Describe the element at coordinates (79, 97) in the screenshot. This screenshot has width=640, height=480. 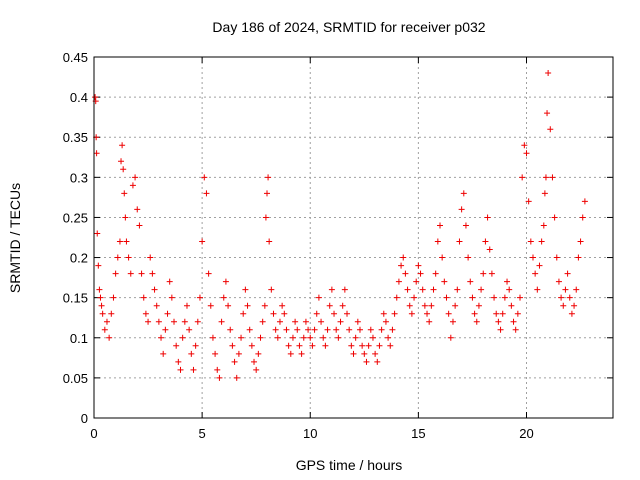
I see `y-tick-label: 0.4` at that location.